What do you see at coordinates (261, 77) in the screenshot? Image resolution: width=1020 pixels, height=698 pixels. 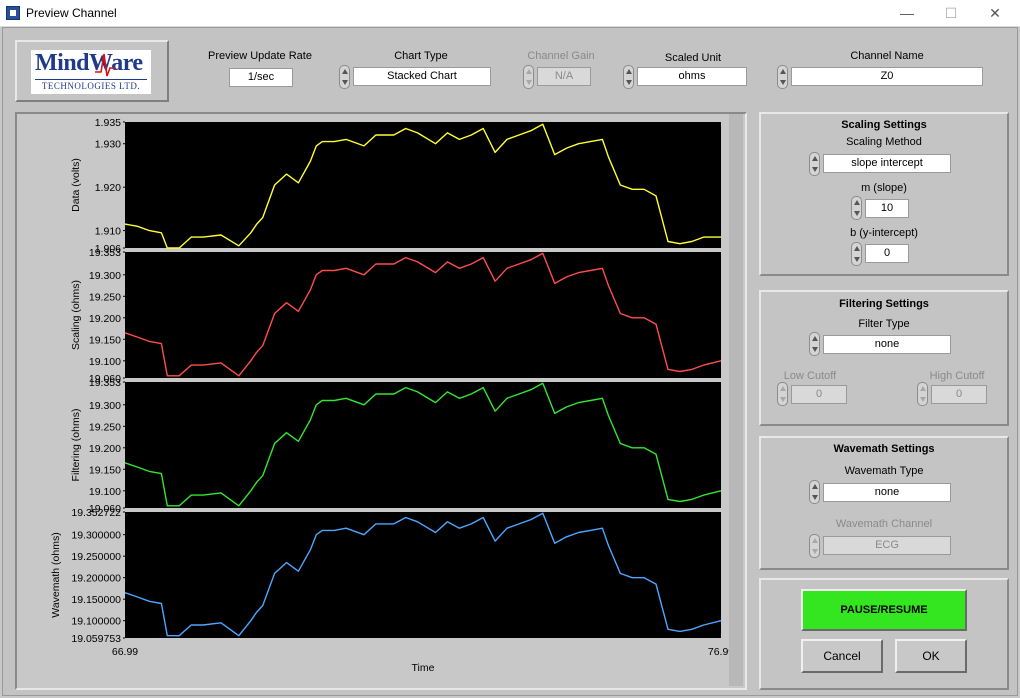 I see `preview-update-rate-field: 1/sec` at bounding box center [261, 77].